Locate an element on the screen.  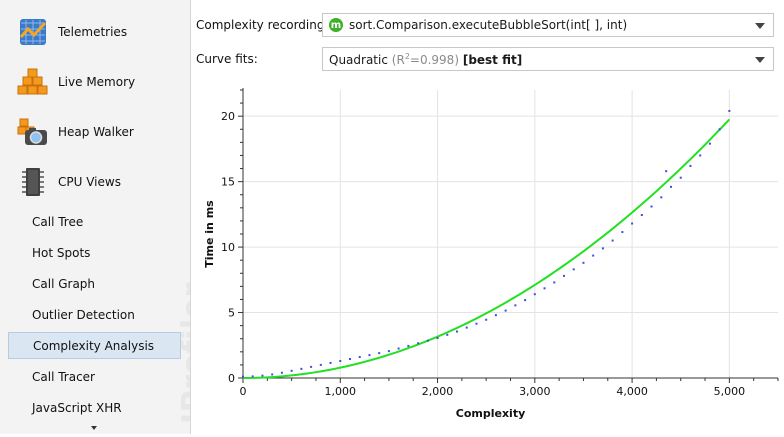
nav-label: Call Graph is located at coordinates (64, 283).